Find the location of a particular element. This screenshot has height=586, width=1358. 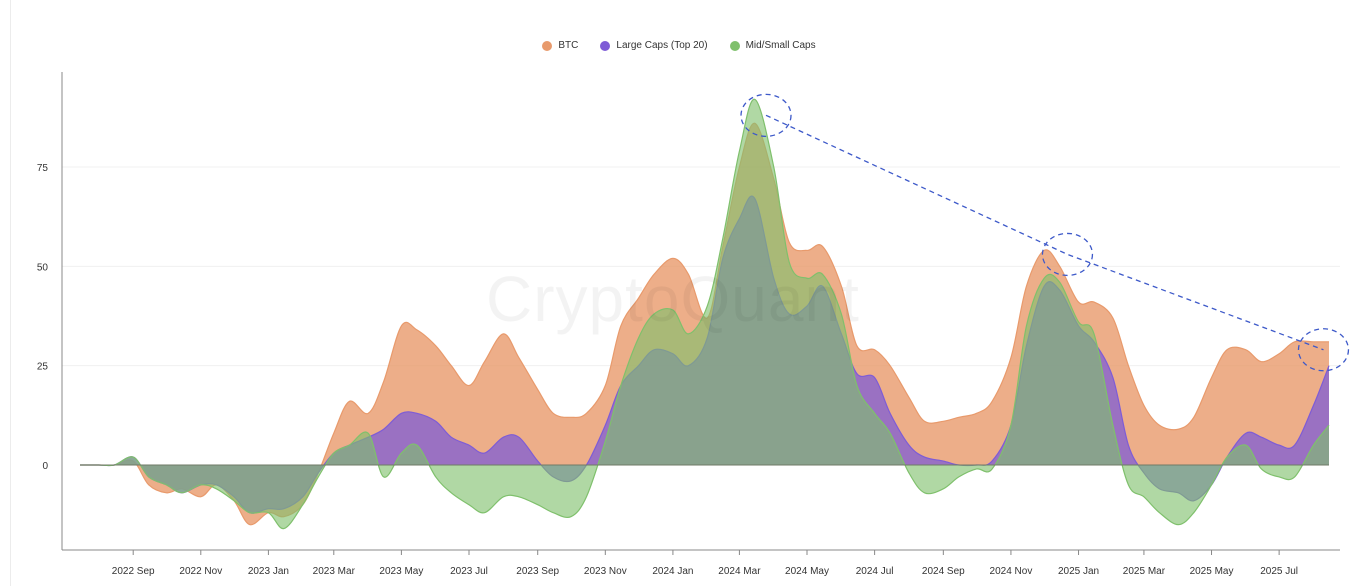

x-tick-label: 2025 Jan is located at coordinates (1078, 571).